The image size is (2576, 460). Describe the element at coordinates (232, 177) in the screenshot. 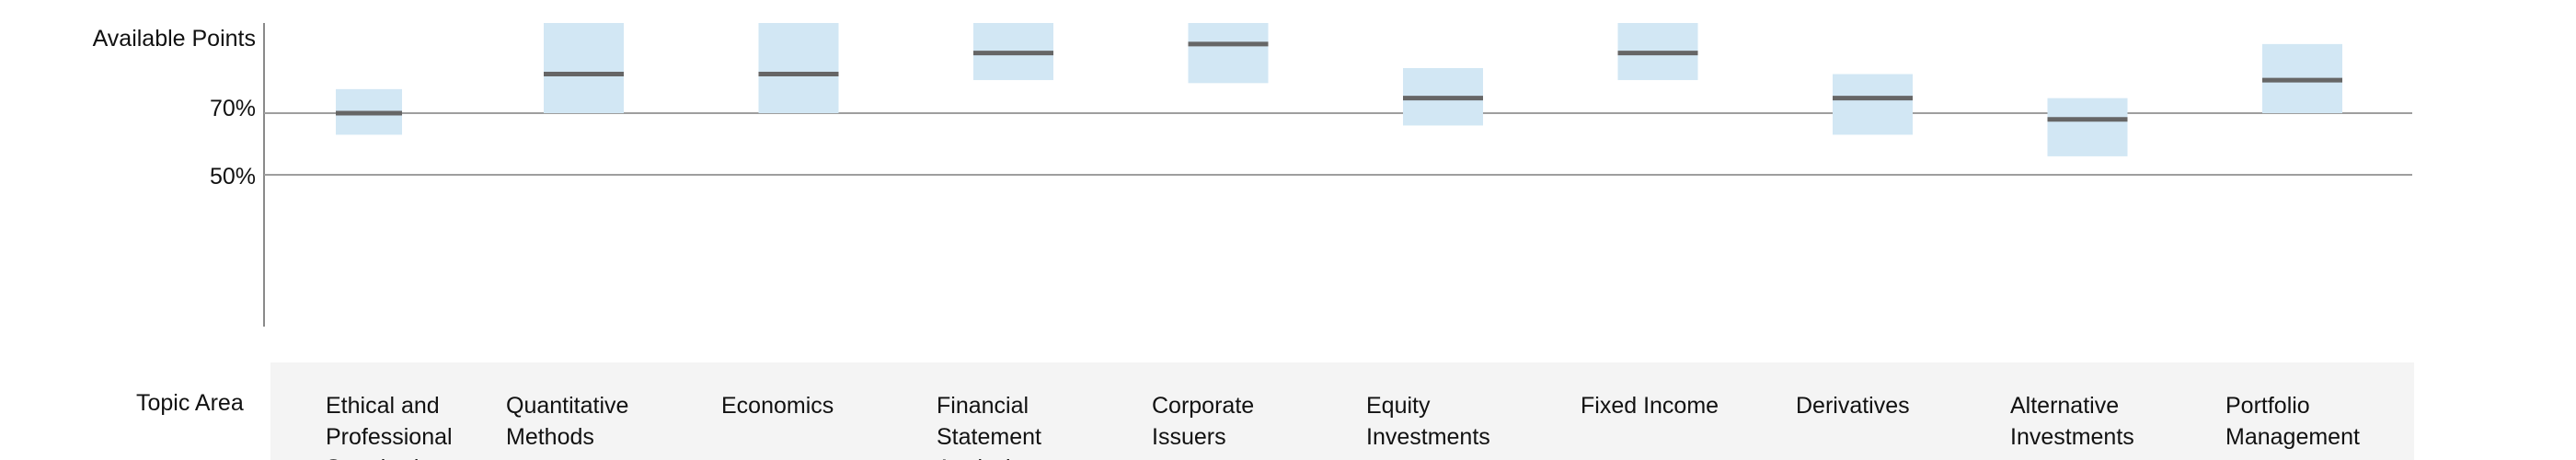

I see `reference-line-label-50: 50%` at that location.